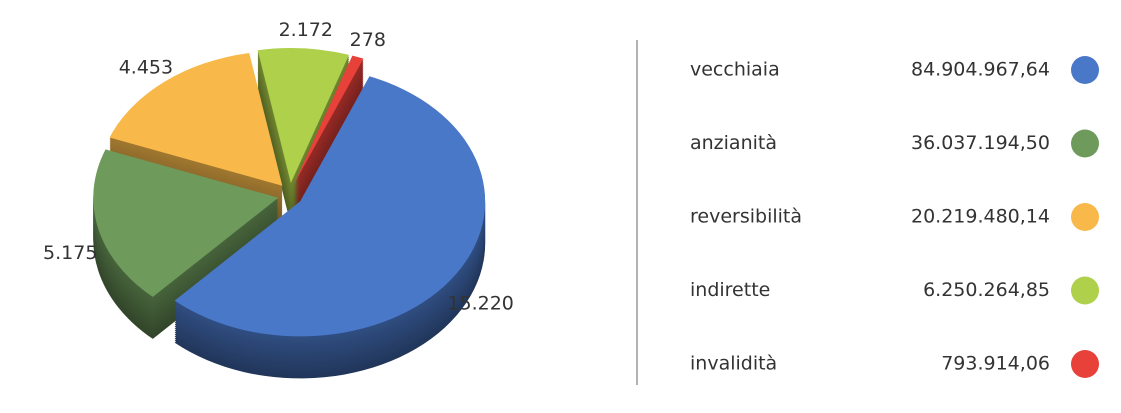 The width and height of the screenshot is (1121, 413). Describe the element at coordinates (730, 290) in the screenshot. I see `legend-label: indirette` at that location.